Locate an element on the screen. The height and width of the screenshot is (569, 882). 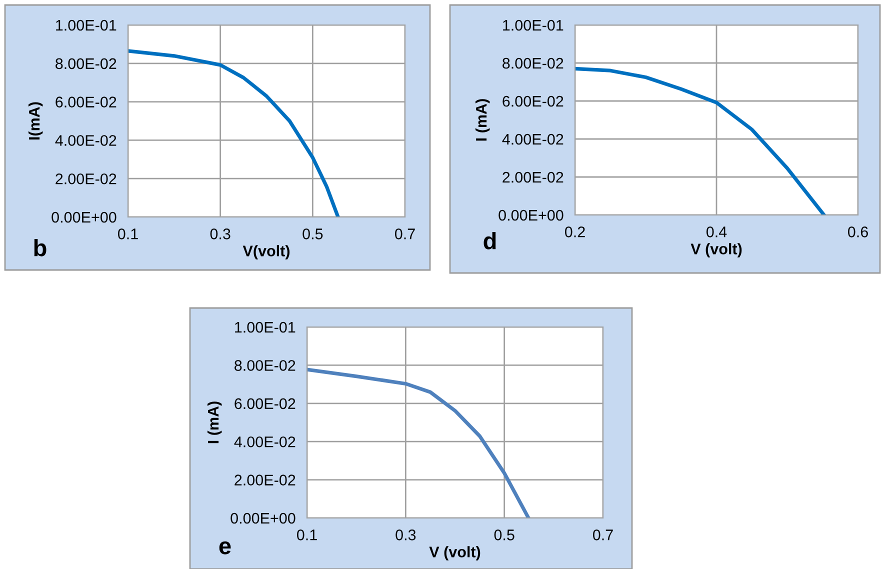
x-tick-label: 0.4 is located at coordinates (716, 232).